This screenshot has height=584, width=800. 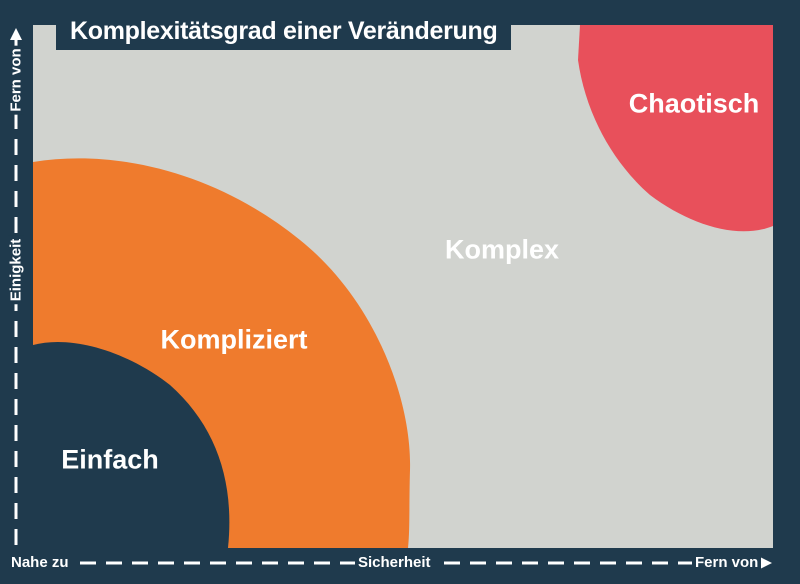 What do you see at coordinates (16, 270) in the screenshot?
I see `y-axis-label: Einigkeit` at bounding box center [16, 270].